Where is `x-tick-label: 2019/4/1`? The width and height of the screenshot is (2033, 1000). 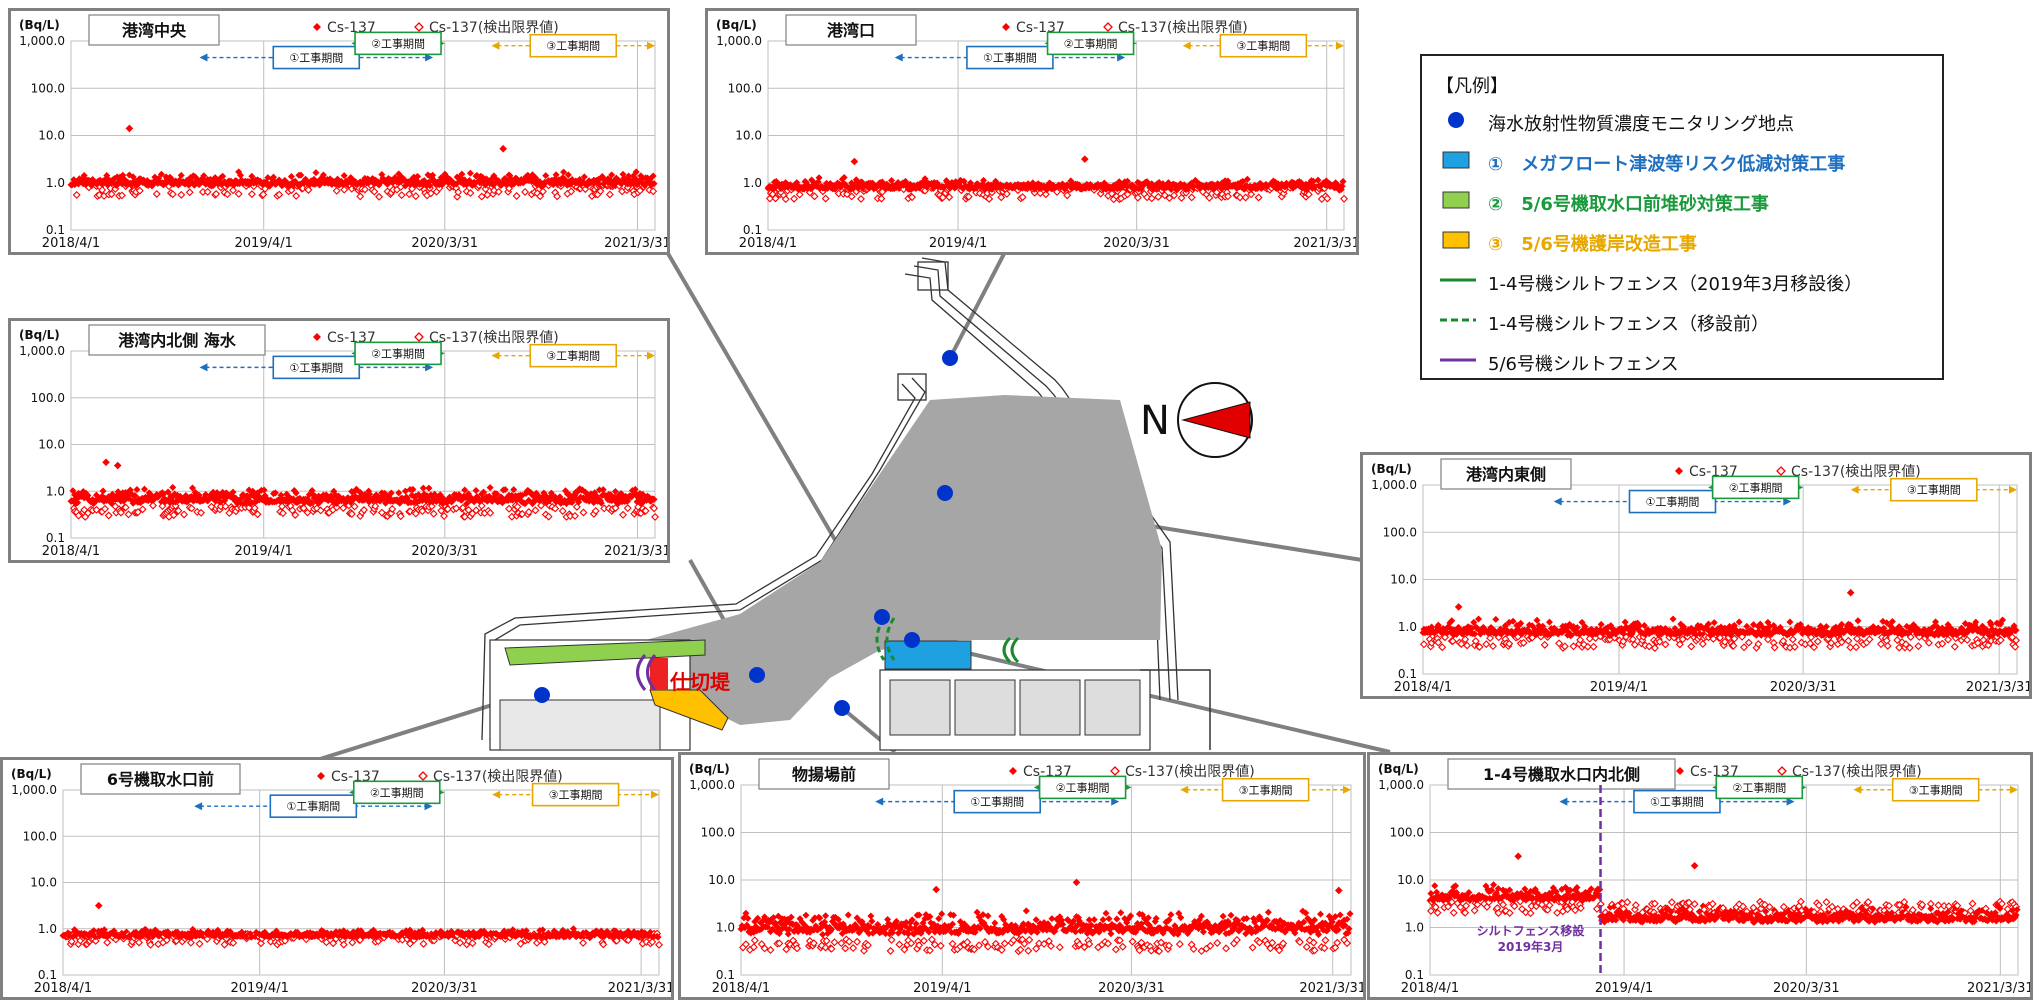 x-tick-label: 2019/4/1 is located at coordinates (259, 988).